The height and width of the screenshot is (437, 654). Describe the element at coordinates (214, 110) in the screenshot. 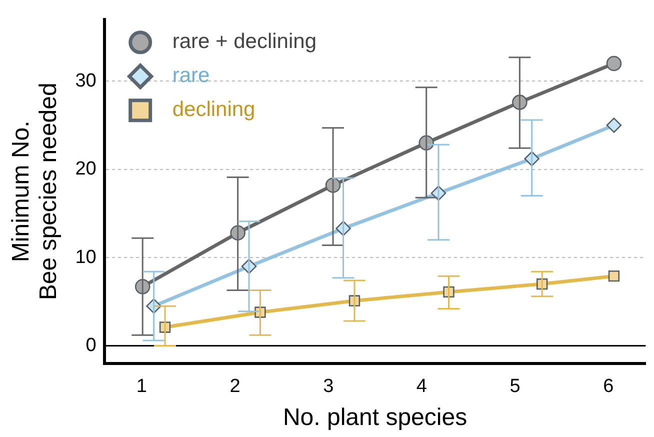

I see `legend-label: declining` at that location.